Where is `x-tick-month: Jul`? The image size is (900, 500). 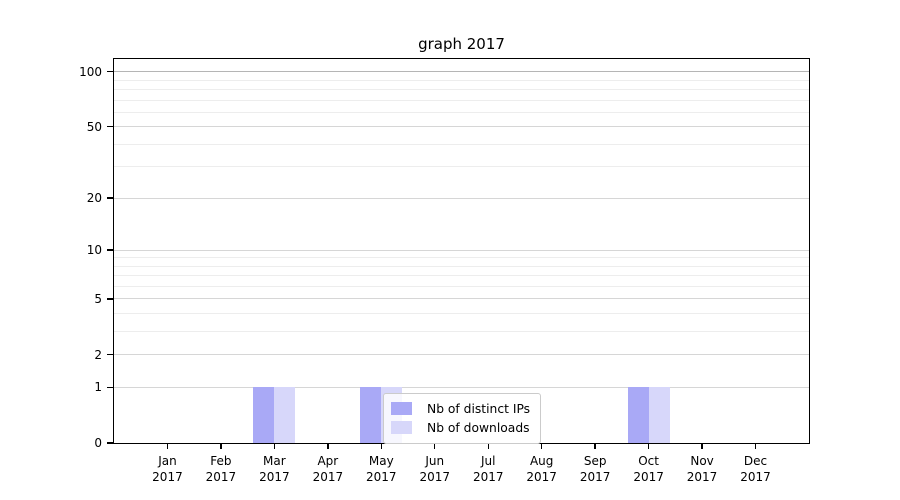
x-tick-month: Jul is located at coordinates (488, 461).